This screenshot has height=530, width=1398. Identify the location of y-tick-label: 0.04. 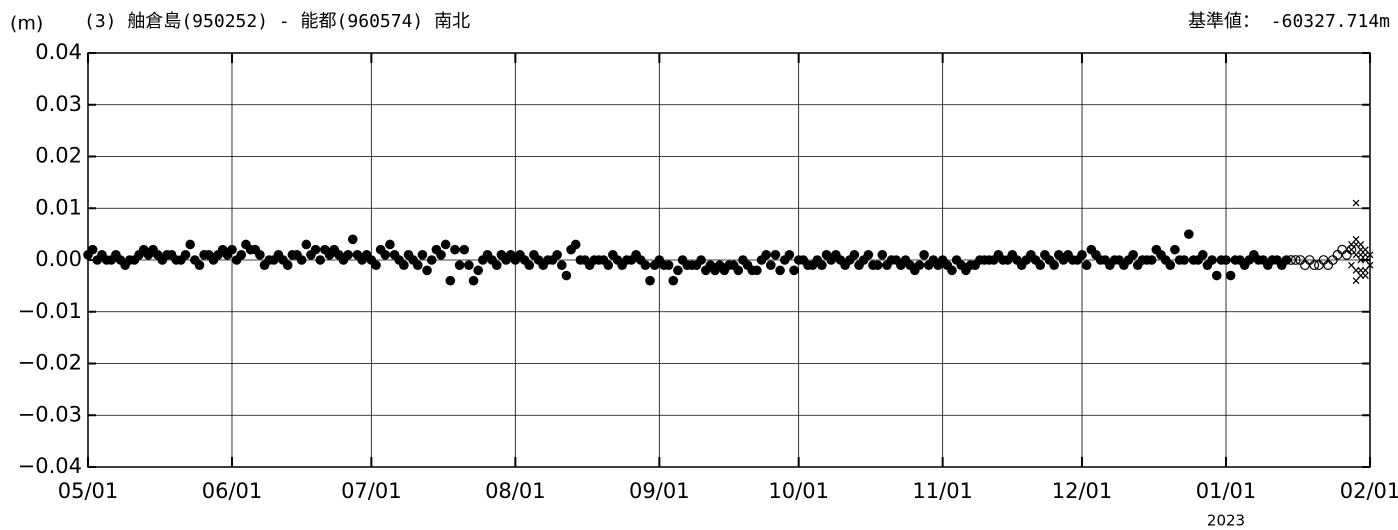
(58, 52).